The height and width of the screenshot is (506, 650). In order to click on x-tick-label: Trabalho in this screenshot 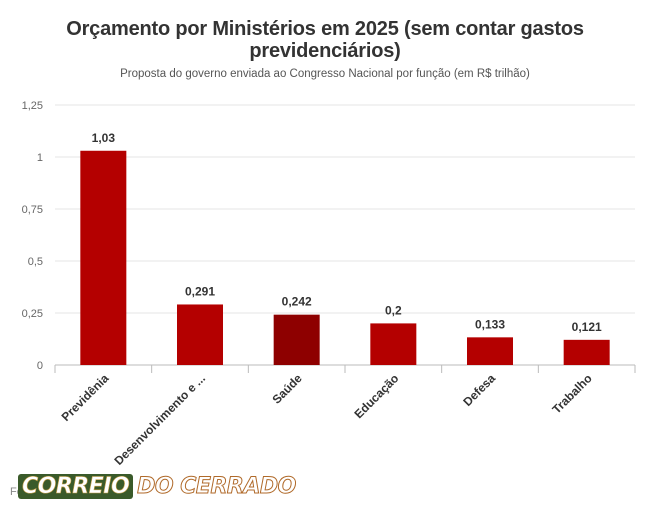, I will do `click(572, 393)`.